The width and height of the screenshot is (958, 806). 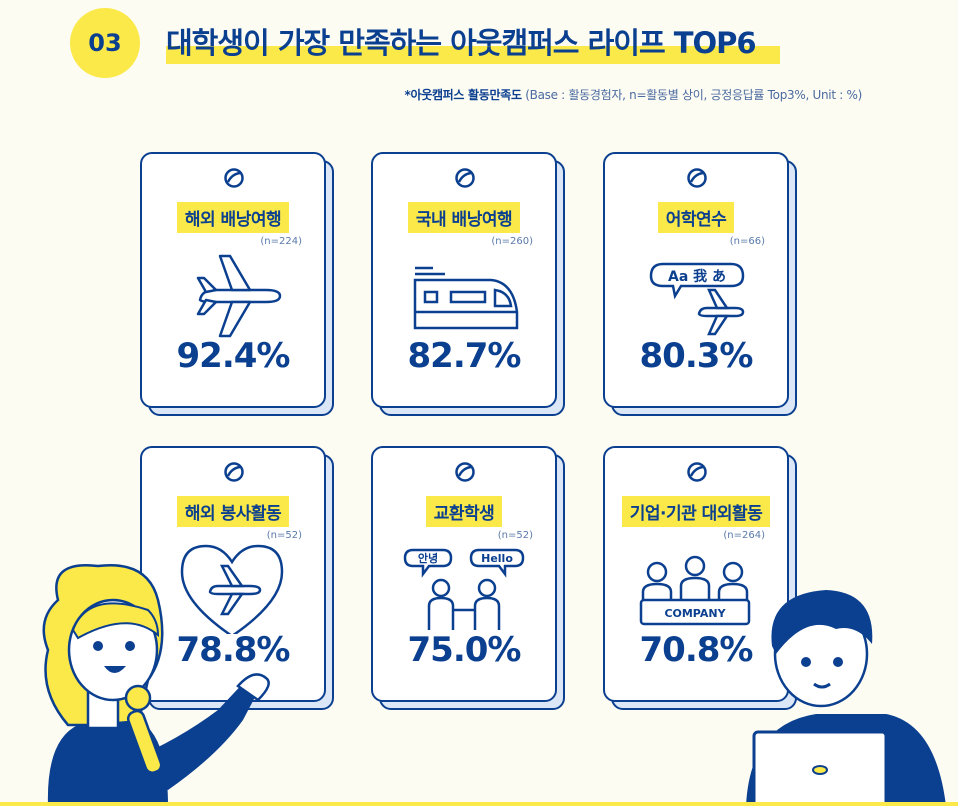 I want to click on meeting-table-icon: COMPANY, so click(x=695, y=589).